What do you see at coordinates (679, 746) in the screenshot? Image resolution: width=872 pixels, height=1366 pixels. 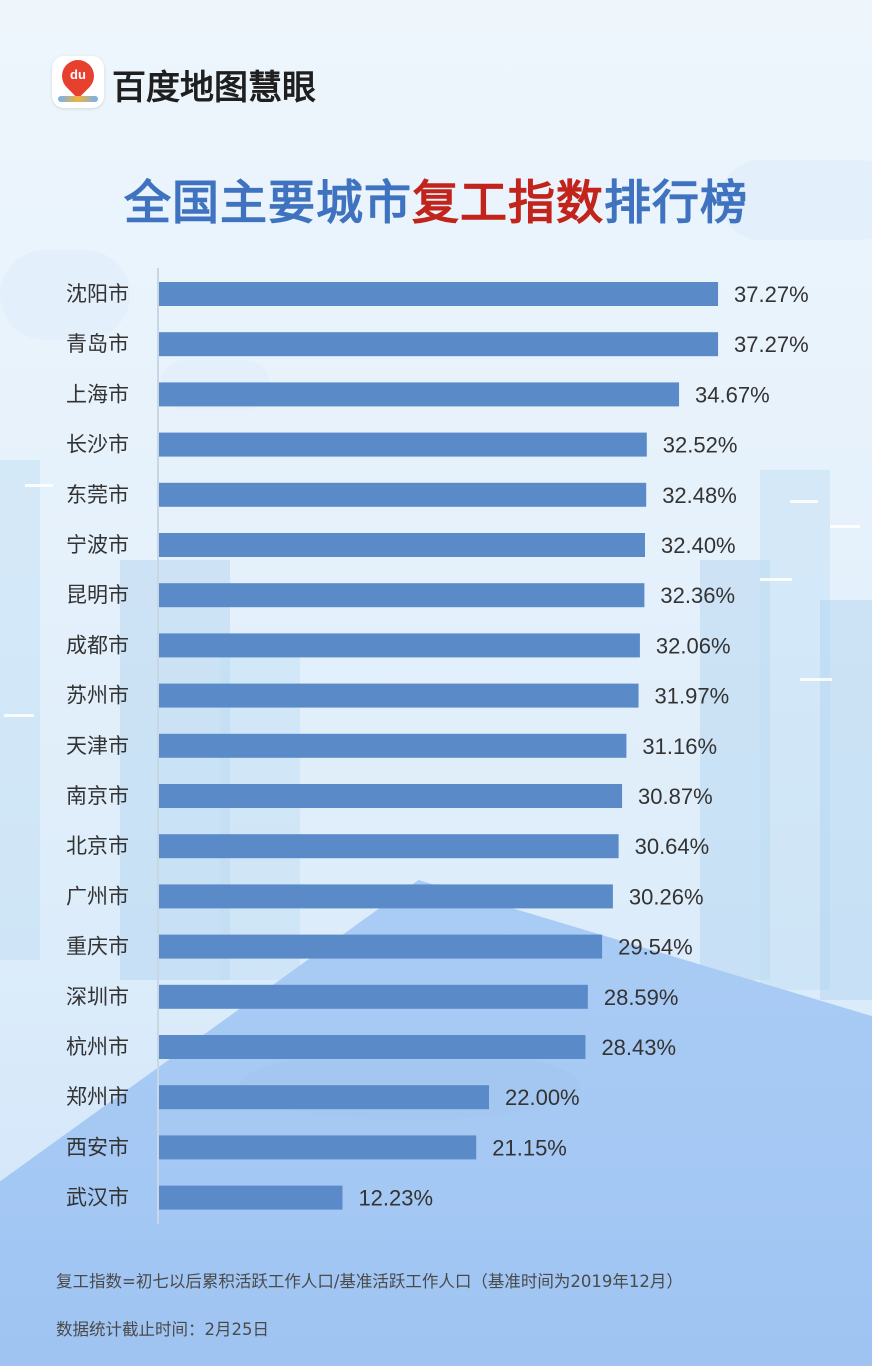 I see `value-label: 31.16%` at bounding box center [679, 746].